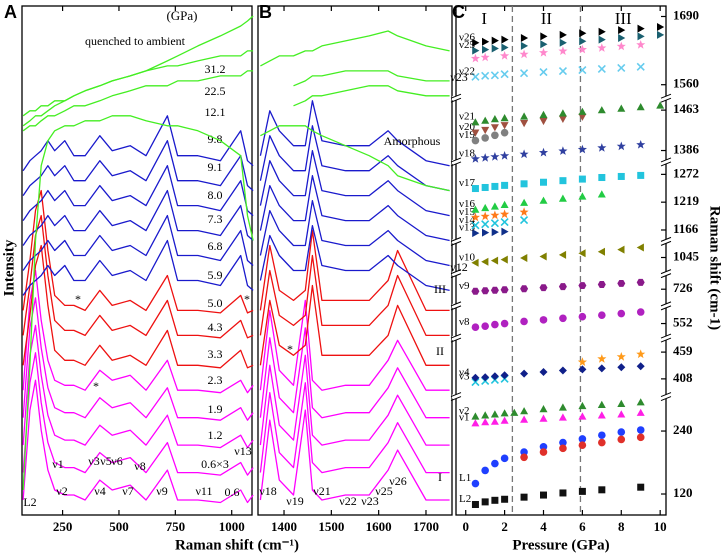  Describe the element at coordinates (294, 501) in the screenshot. I see `annotation: ν19` at that location.